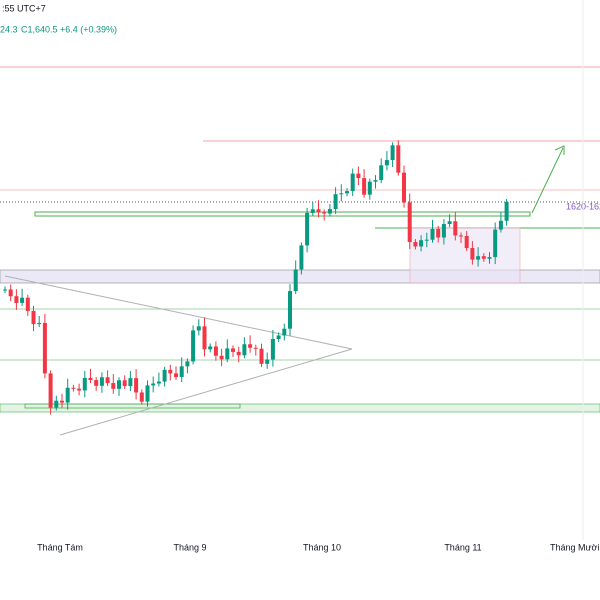 The width and height of the screenshot is (600, 600). What do you see at coordinates (39, 29) in the screenshot?
I see `header-close: C1,640.5` at bounding box center [39, 29].